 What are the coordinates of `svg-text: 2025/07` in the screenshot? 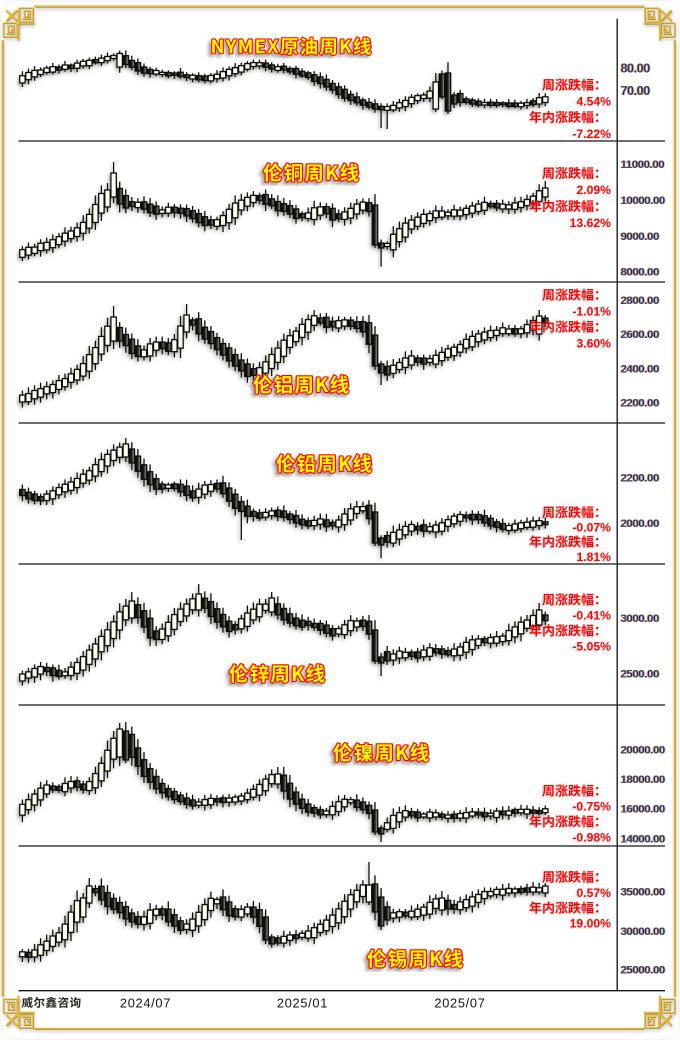 It's located at (459, 1002).